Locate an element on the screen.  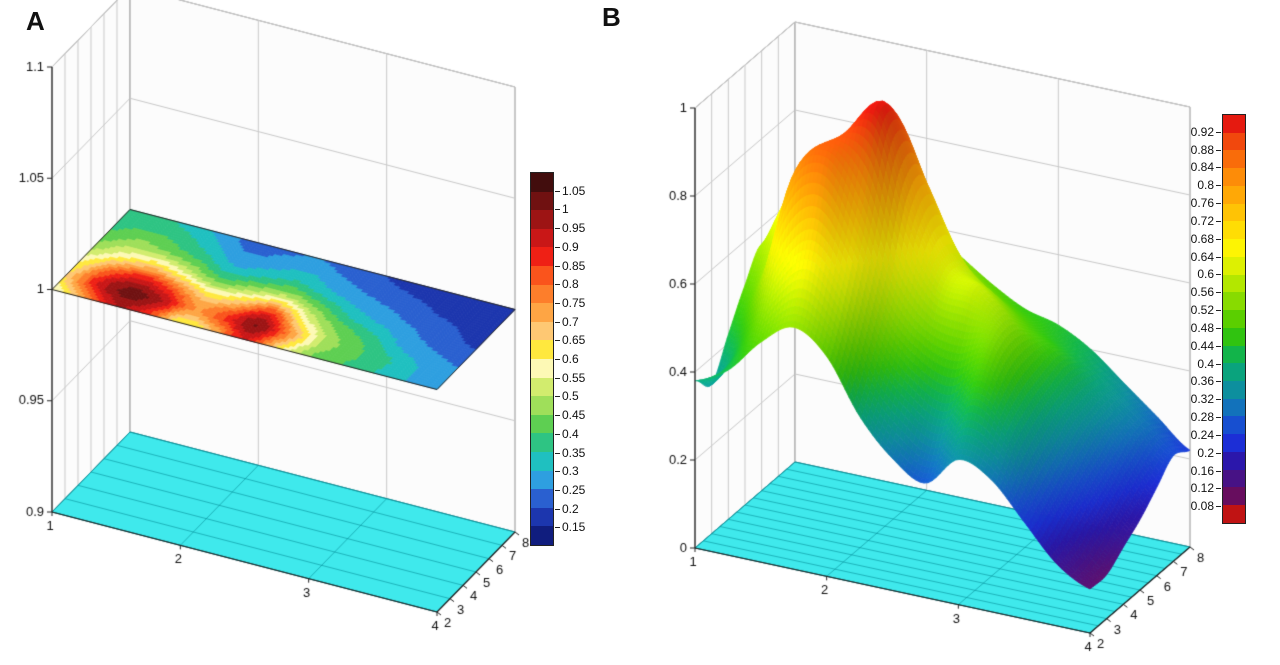
colorbar-tick-label: 0.32 is located at coordinates (1206, 399).